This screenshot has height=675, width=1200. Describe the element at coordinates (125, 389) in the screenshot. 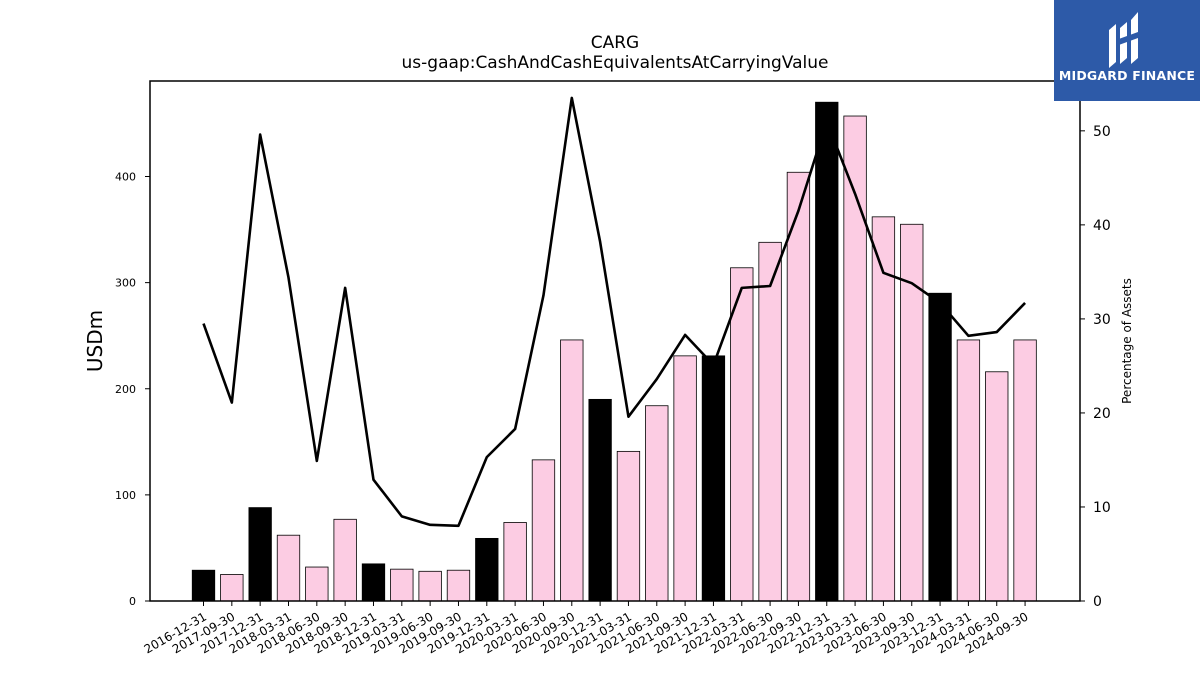

I see `y-tick-label: 200` at that location.